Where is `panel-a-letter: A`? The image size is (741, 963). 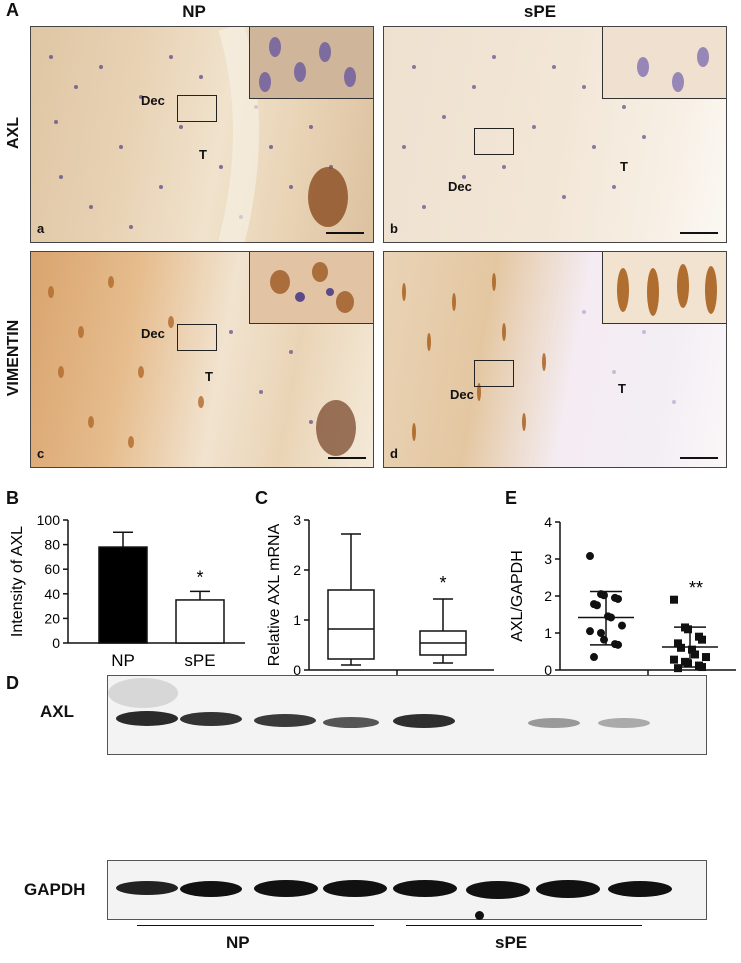 panel-a-letter: A is located at coordinates (12, 10).